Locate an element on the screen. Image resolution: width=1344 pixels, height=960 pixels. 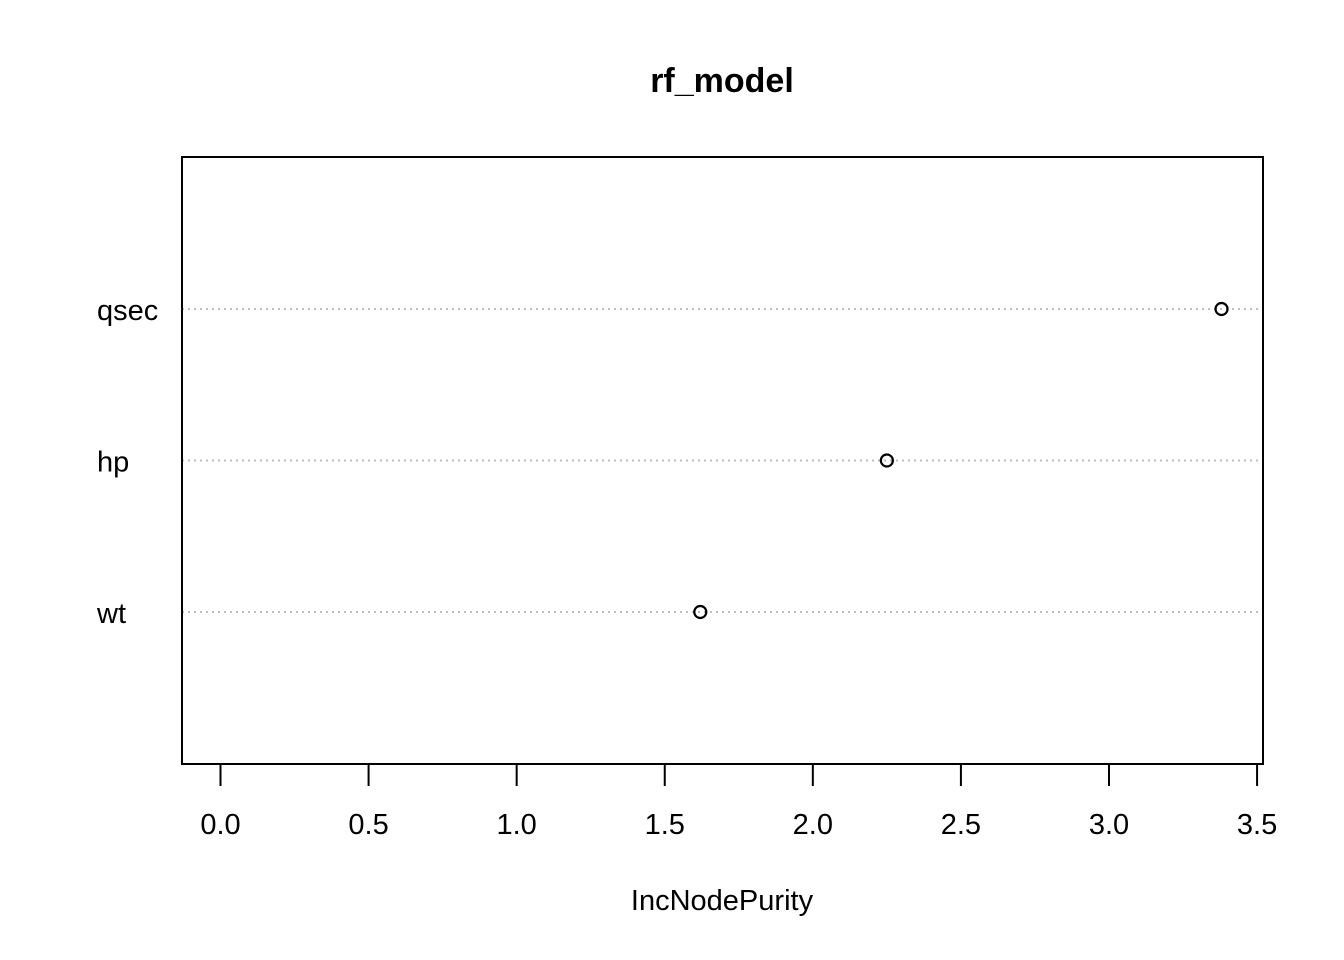
x-axis: 0.0 0.5 1.0 1.5 2.0 2.5 3.0 3.5 is located at coordinates (738, 802).